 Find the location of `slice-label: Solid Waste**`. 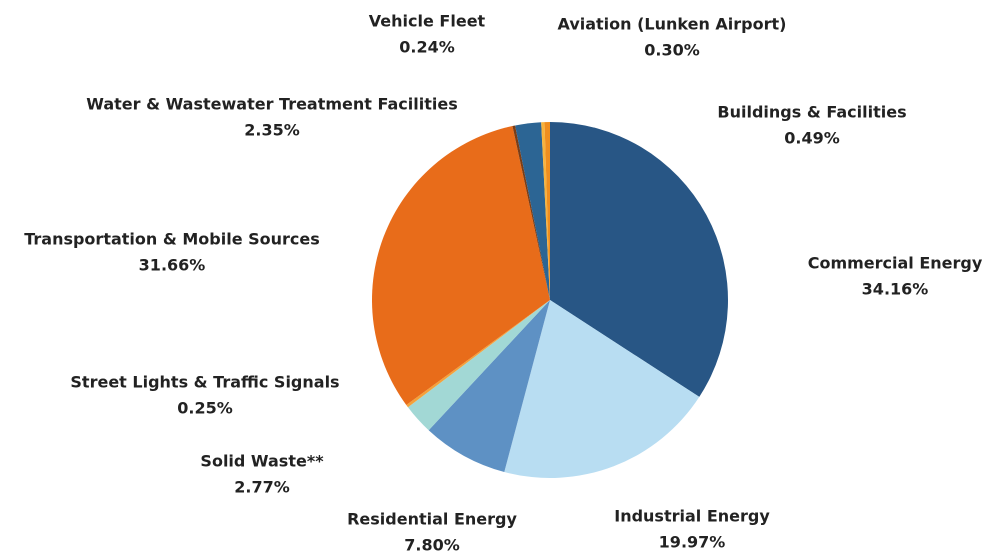

slice-label: Solid Waste** is located at coordinates (262, 461).